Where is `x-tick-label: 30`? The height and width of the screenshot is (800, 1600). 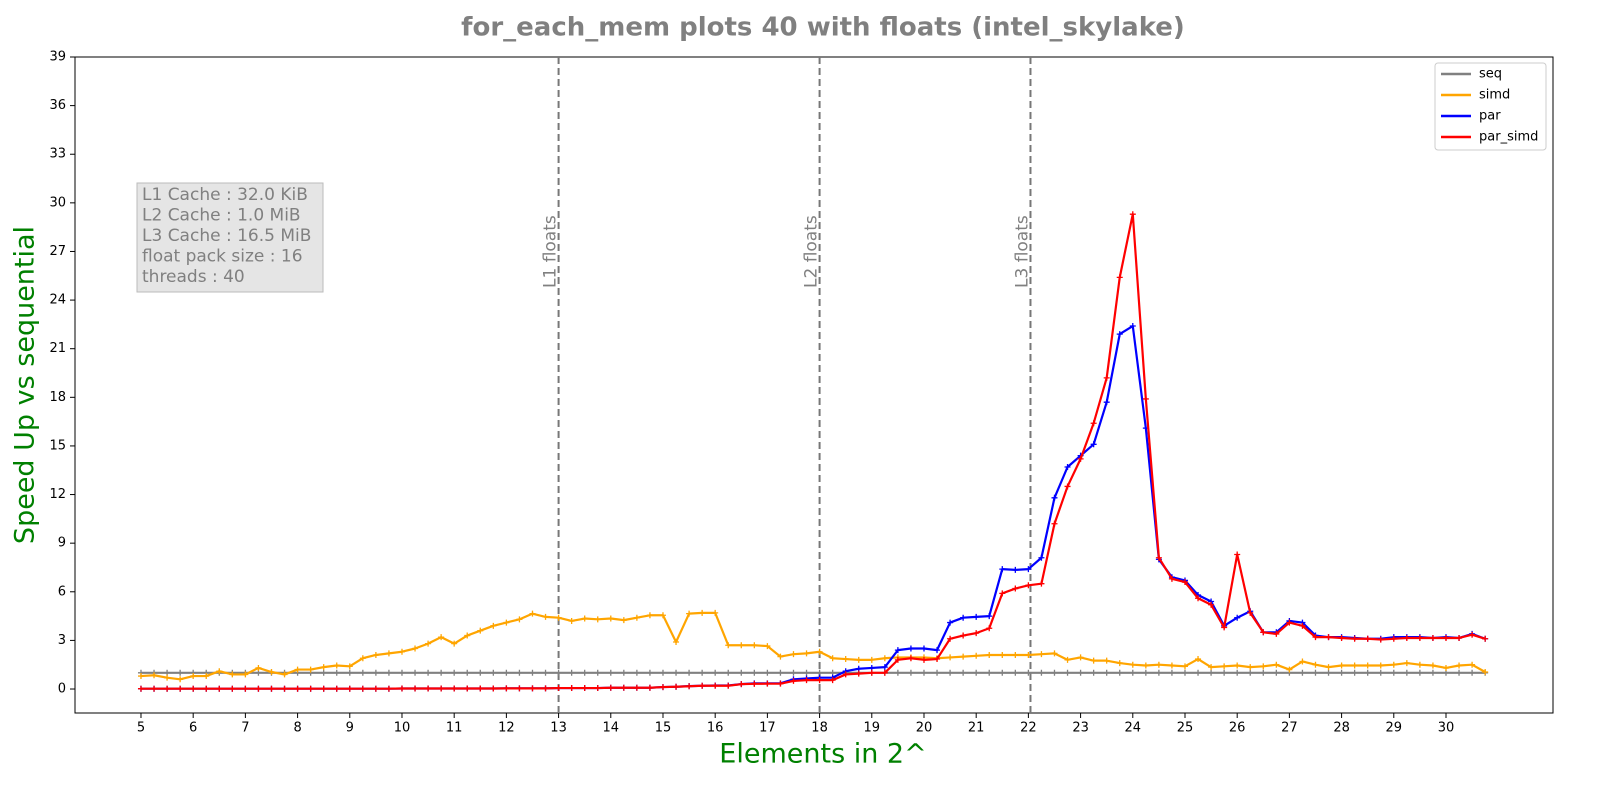
x-tick-label: 30 is located at coordinates (1446, 728).